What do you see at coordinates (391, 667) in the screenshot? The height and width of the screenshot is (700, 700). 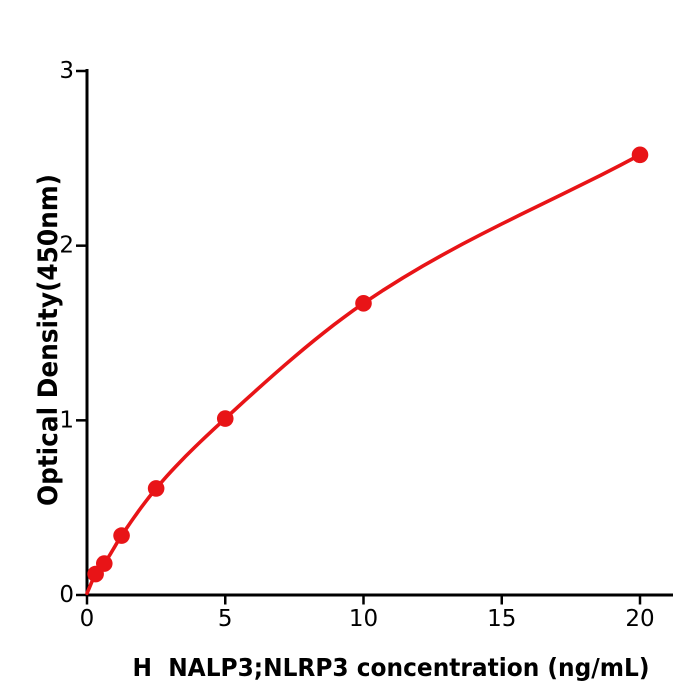 I see `x-axis-title: H NALP3;NLRP3 concentration (ng/mL)` at bounding box center [391, 667].